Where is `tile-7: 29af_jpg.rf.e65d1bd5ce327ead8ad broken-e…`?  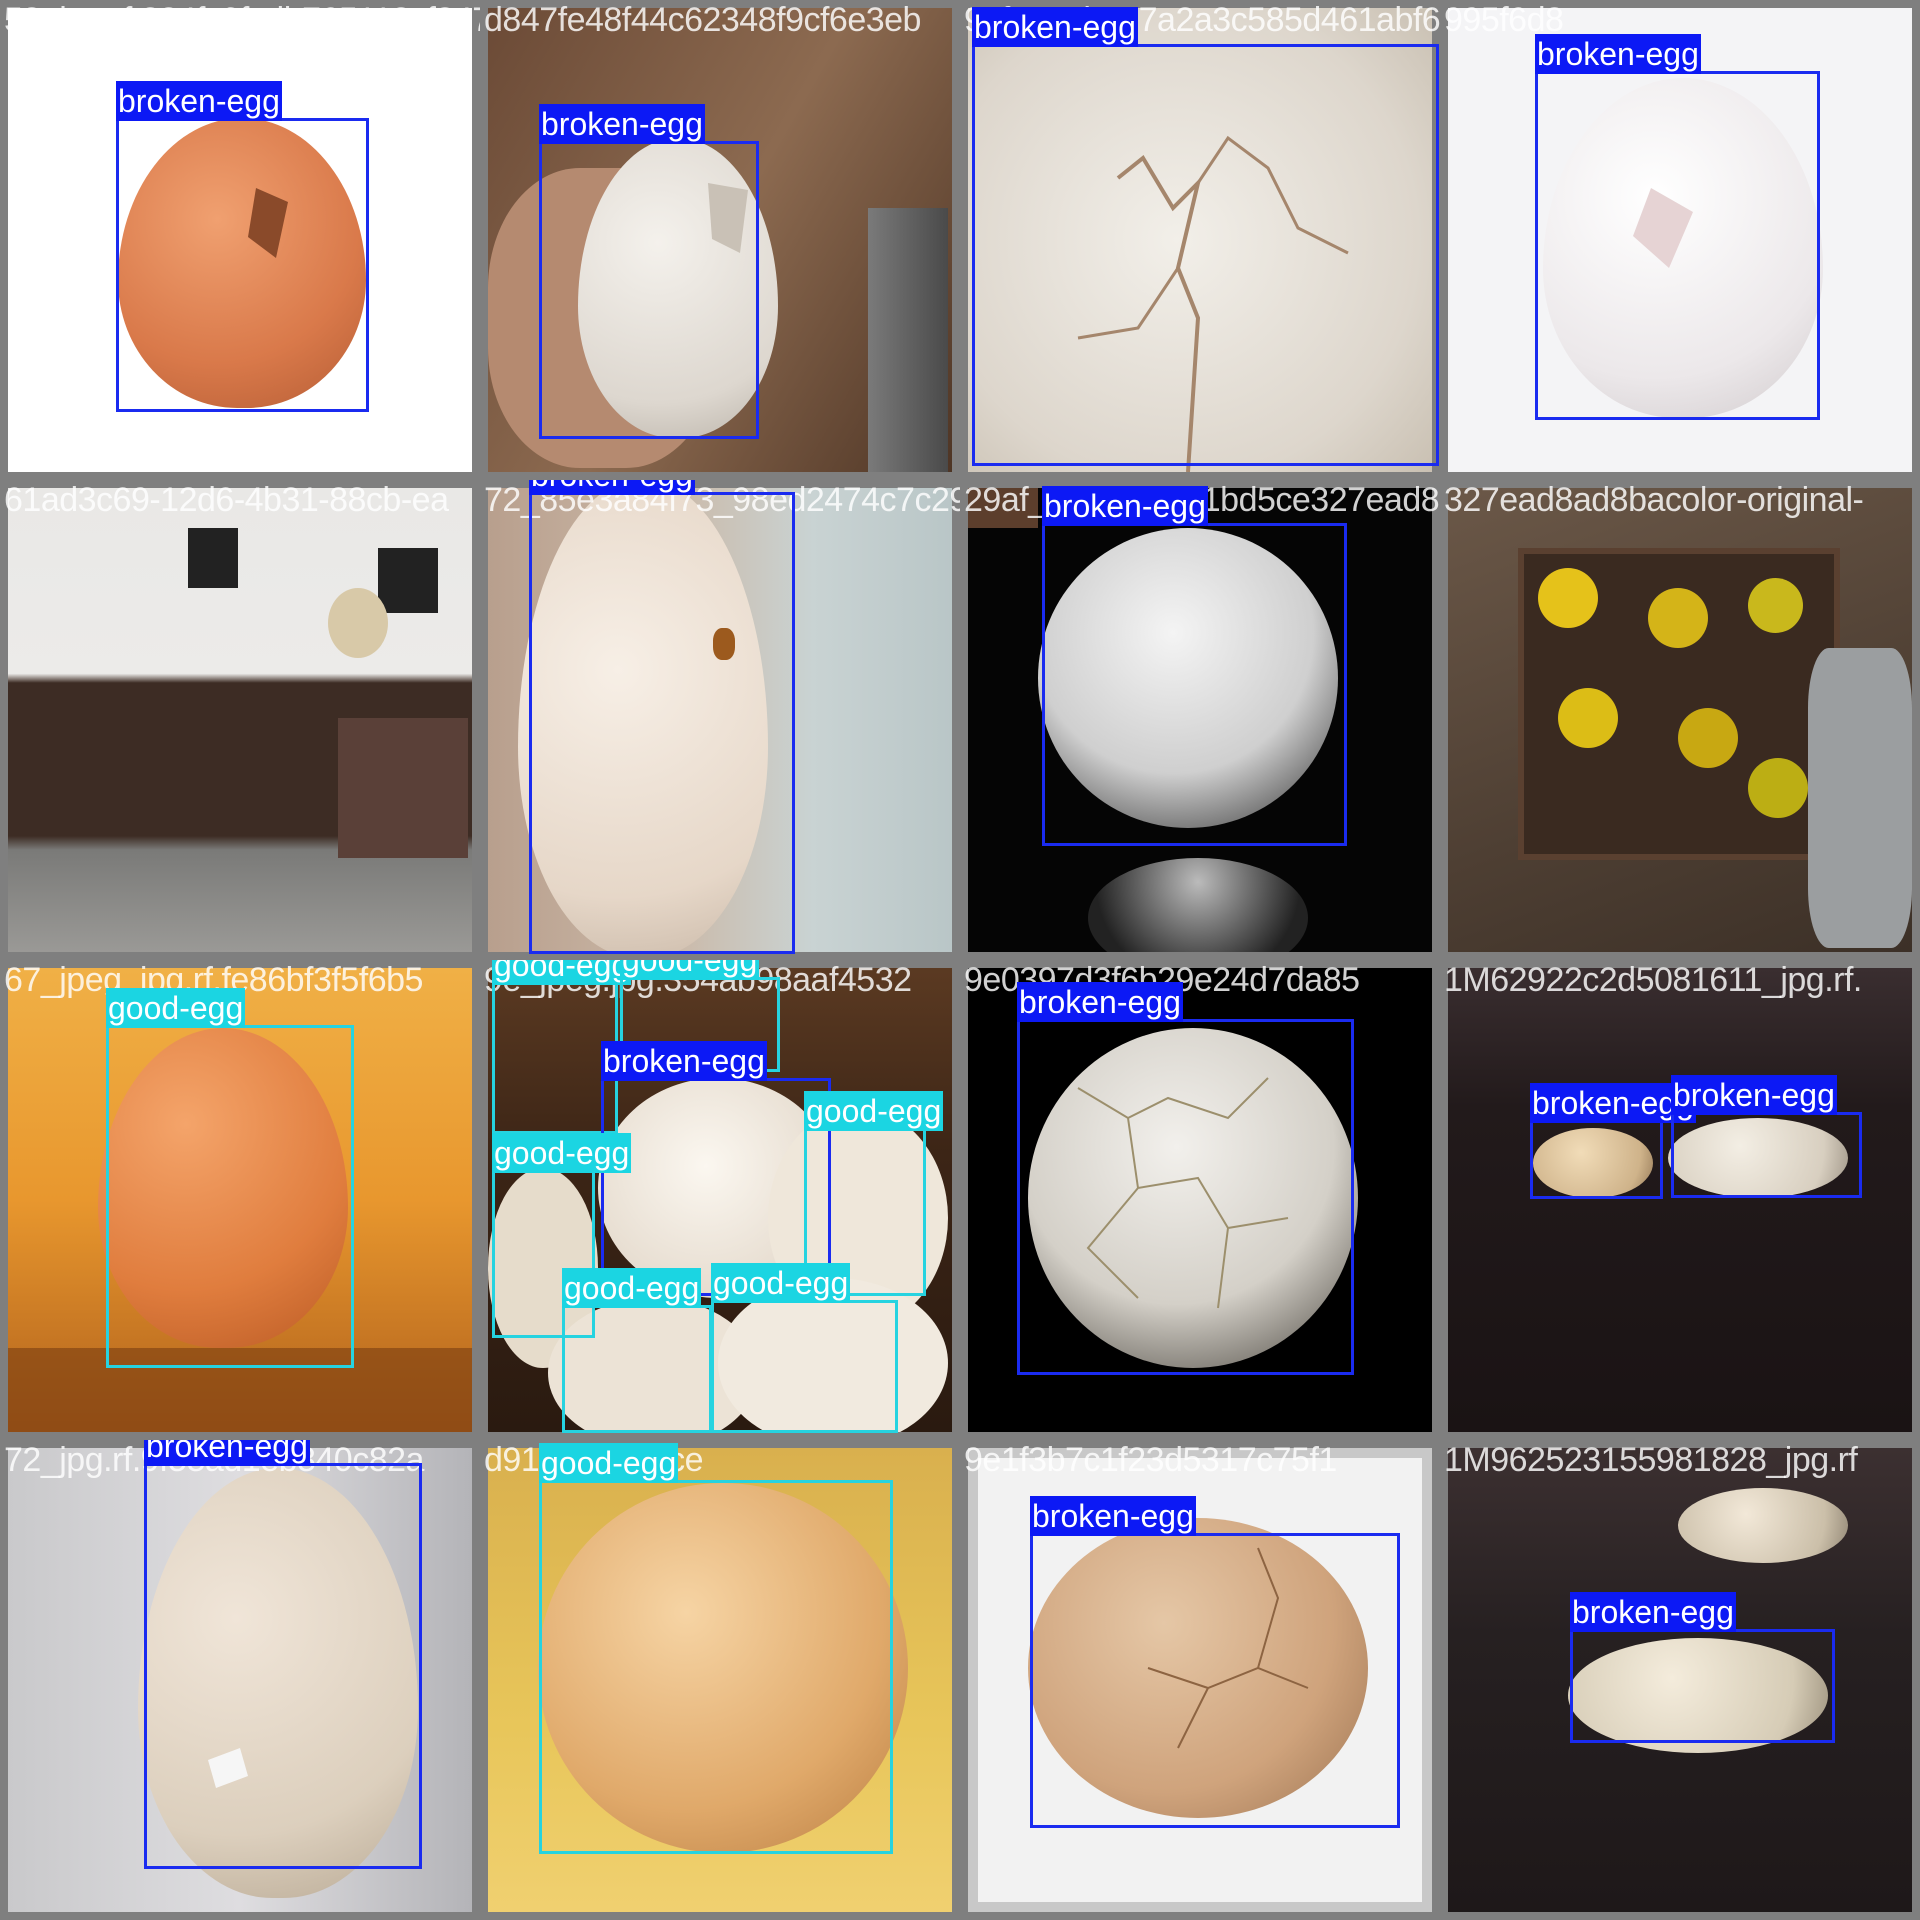
tile-7: 29af_jpg.rf.e65d1bd5ce327ead8ad broken-e… is located at coordinates (1200, 720).